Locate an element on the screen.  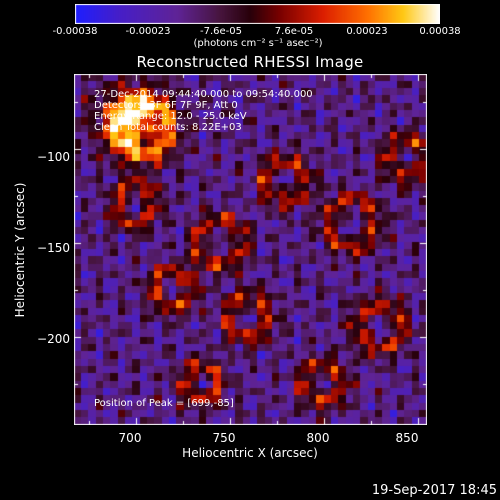
annotation-time: 27-Dec-2014 09:44:40.000 to 09:54:40.000 is located at coordinates (203, 94).